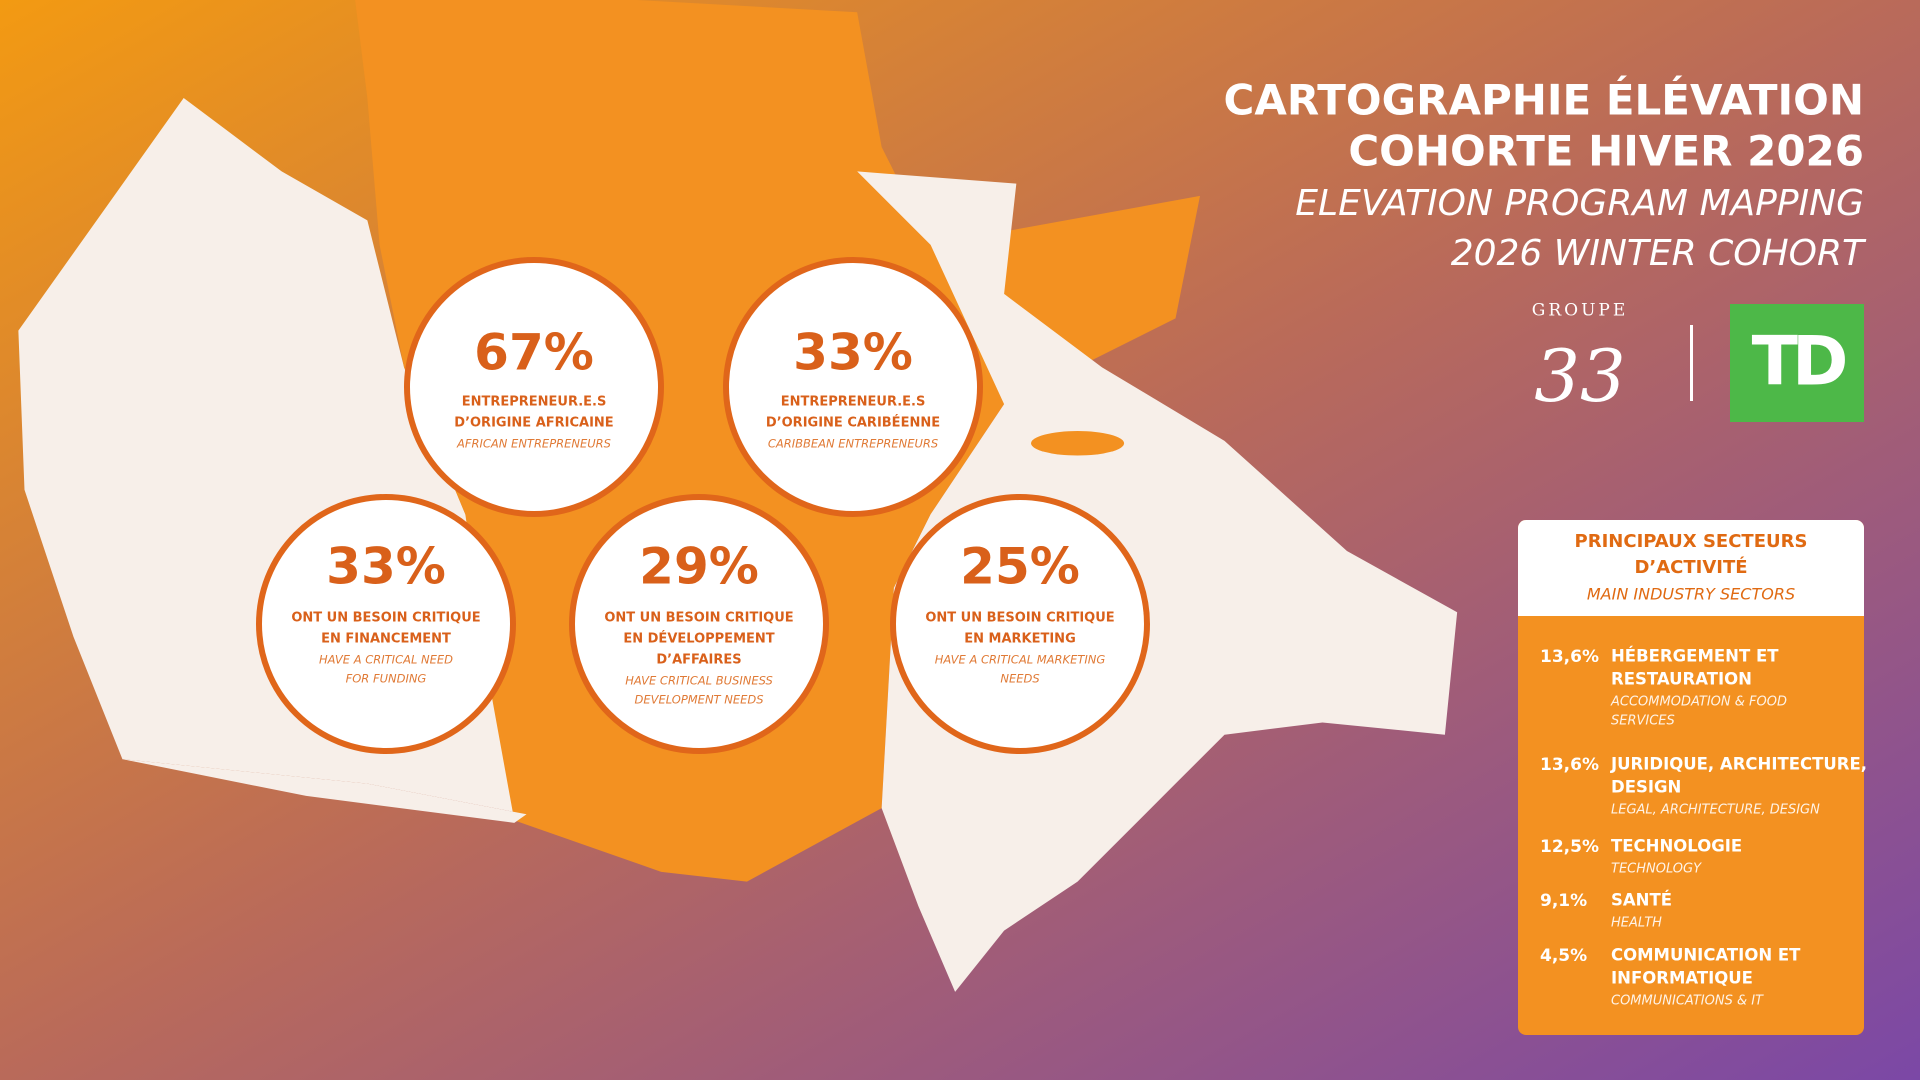 The image size is (1920, 1080). I want to click on groupe-logo-number: 33, so click(1580, 376).